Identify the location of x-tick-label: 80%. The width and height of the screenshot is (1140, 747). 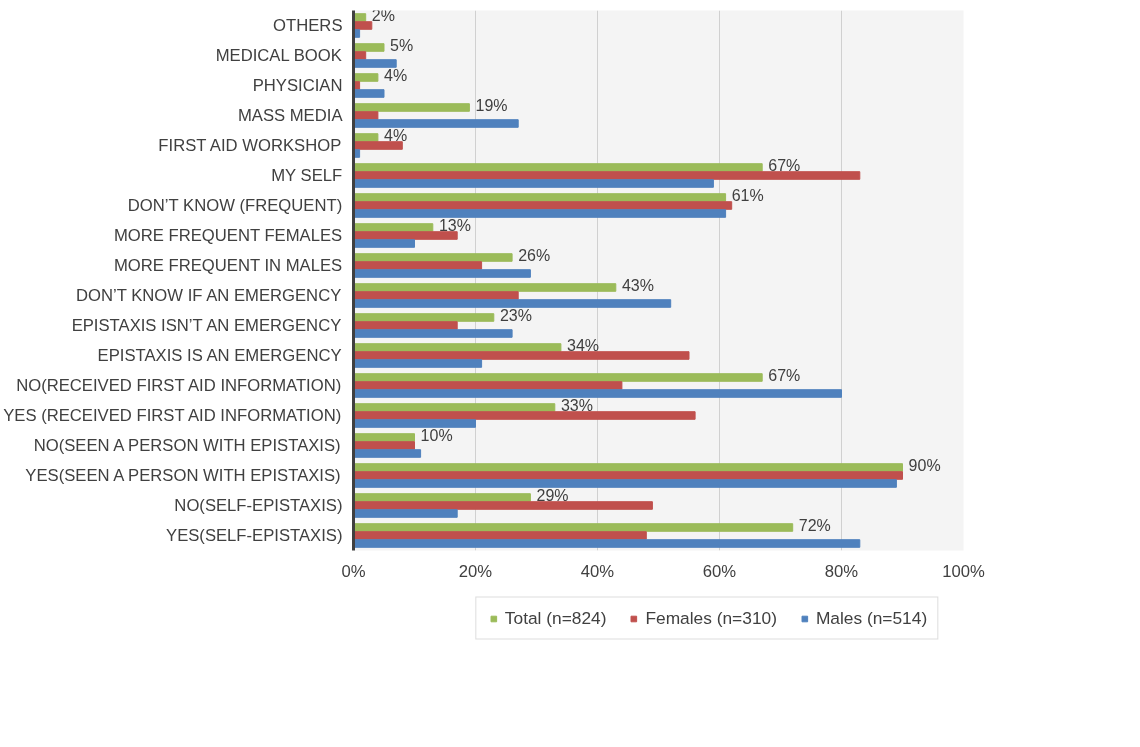
(841, 571).